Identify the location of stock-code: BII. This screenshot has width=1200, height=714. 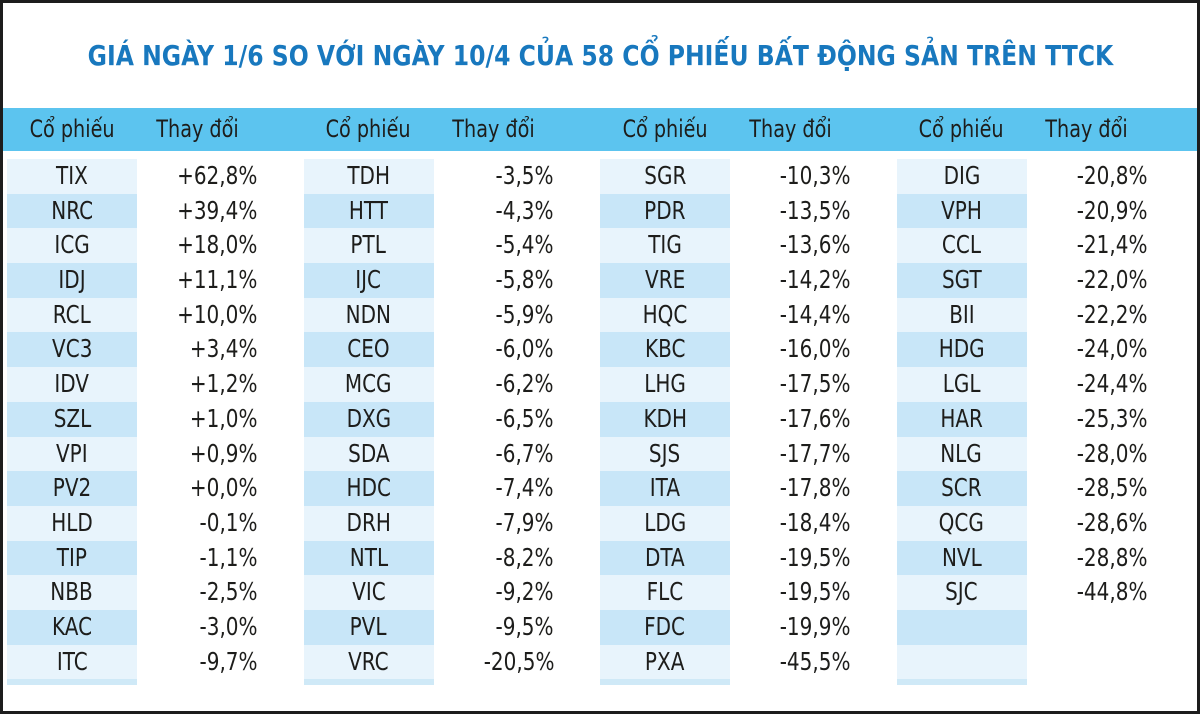
(961, 314).